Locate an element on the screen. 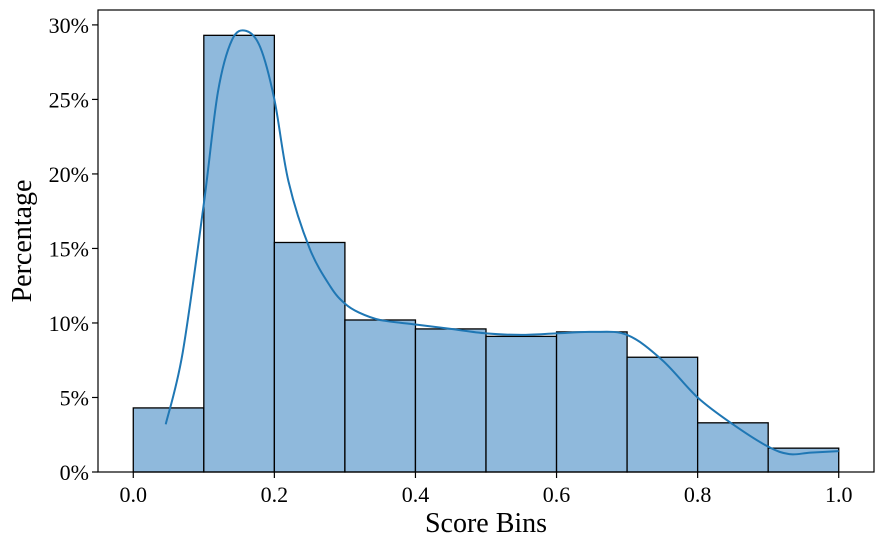 Image resolution: width=883 pixels, height=553 pixels. x-axis-label: Score Bins is located at coordinates (486, 523).